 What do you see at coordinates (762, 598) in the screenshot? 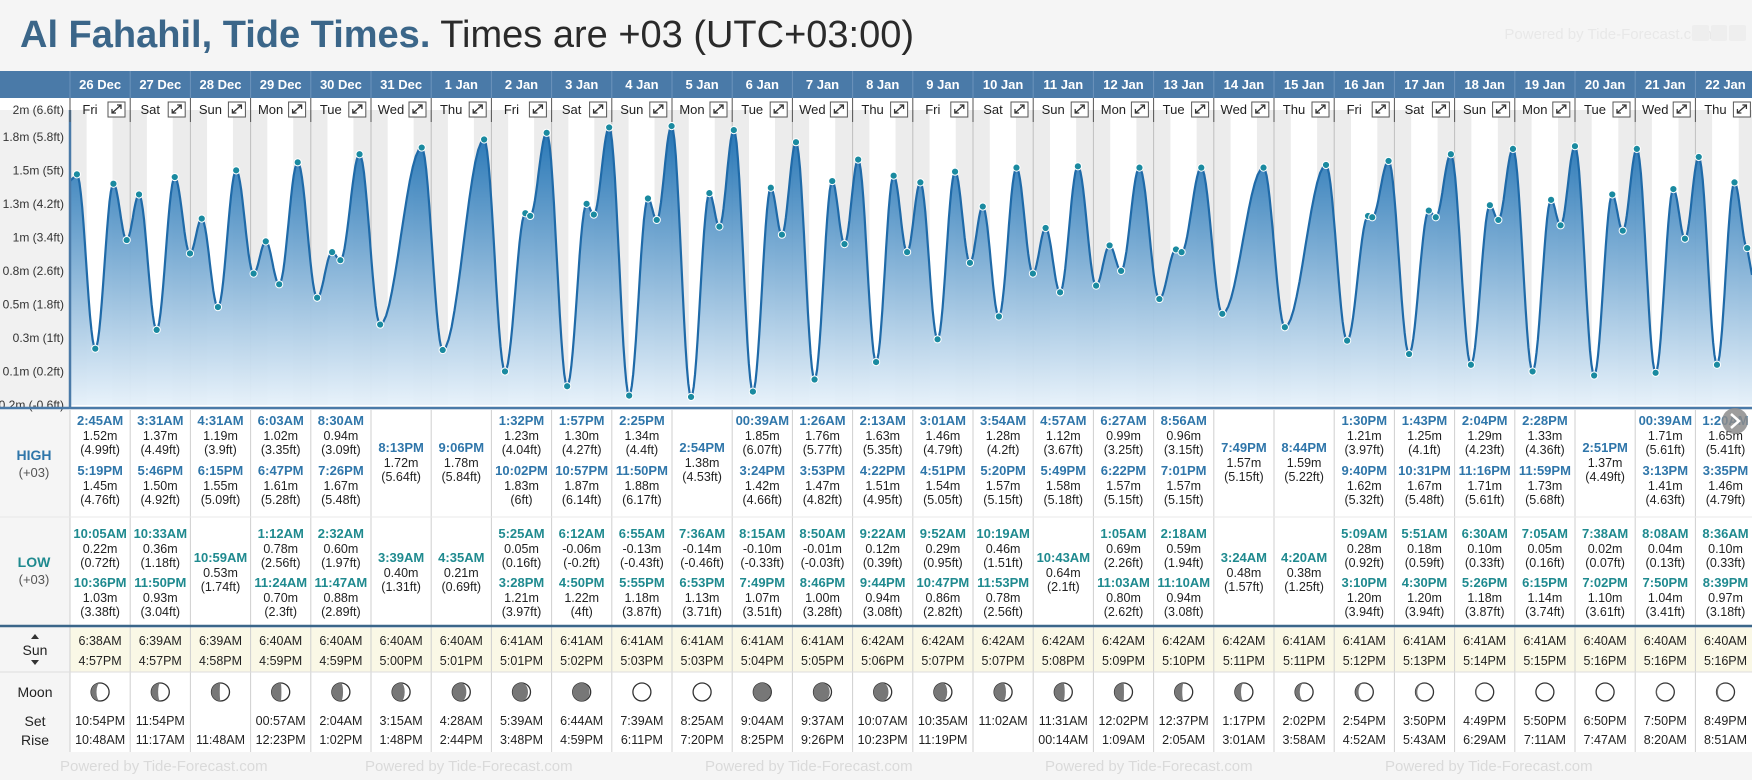
I see `low-tide-height-m: 1.07m` at bounding box center [762, 598].